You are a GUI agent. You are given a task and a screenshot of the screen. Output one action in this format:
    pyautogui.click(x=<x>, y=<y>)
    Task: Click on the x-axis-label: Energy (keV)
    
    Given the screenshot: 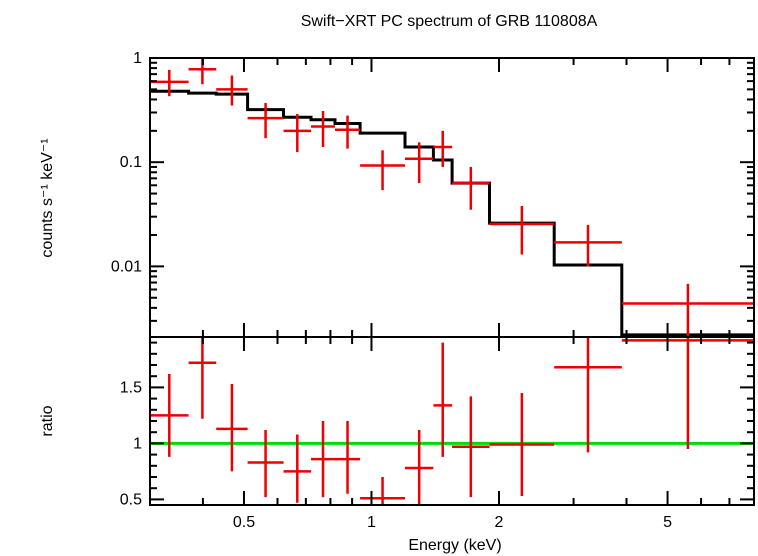 What is the action you would take?
    pyautogui.click(x=454, y=545)
    